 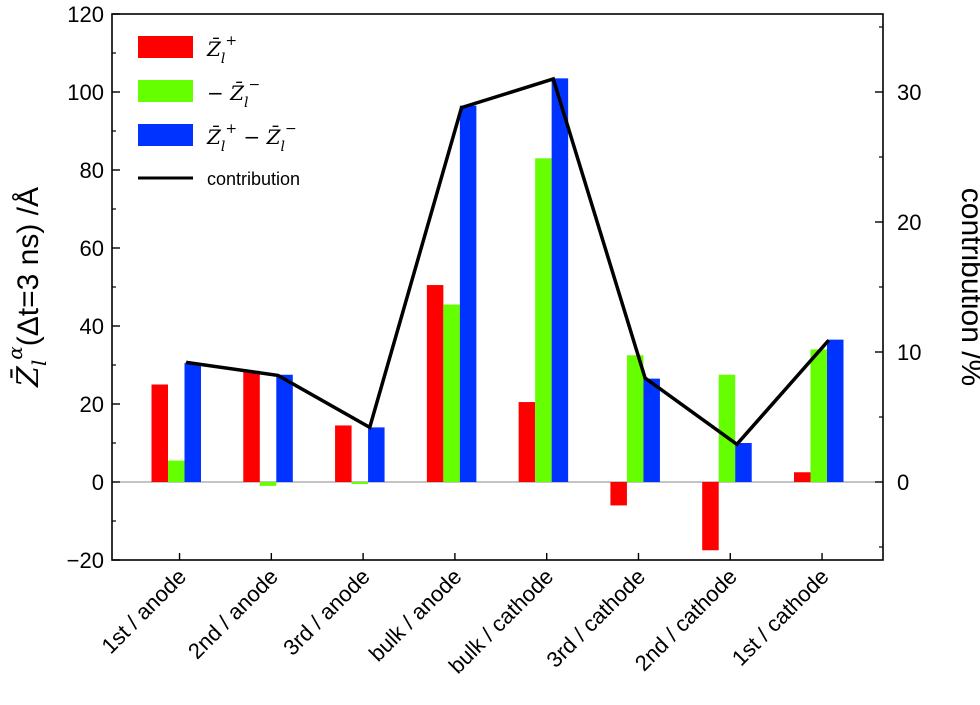 What do you see at coordinates (165, 91) in the screenshot?
I see `legend-swatch-neg-zl-minus` at bounding box center [165, 91].